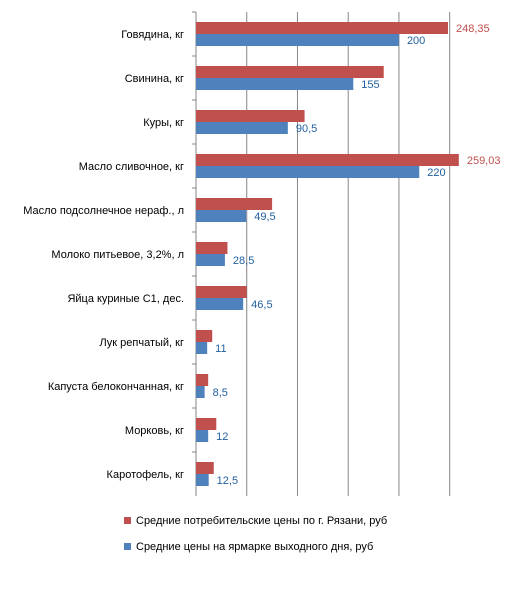  Describe the element at coordinates (131, 167) in the screenshot. I see `category-label: Масло сливочное, кг` at that location.